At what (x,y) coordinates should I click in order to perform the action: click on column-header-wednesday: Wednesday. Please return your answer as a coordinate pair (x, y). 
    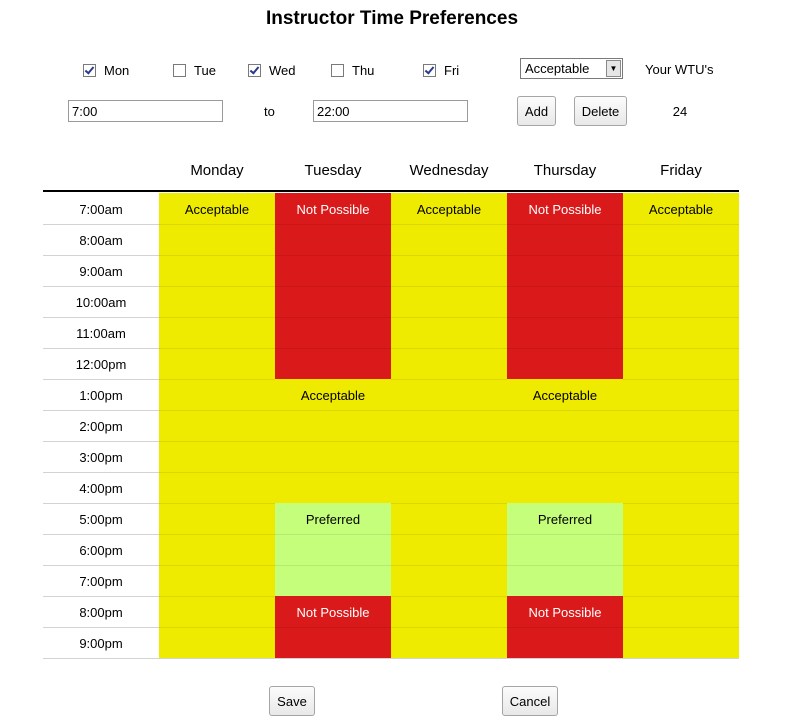
    Looking at the image, I should click on (449, 170).